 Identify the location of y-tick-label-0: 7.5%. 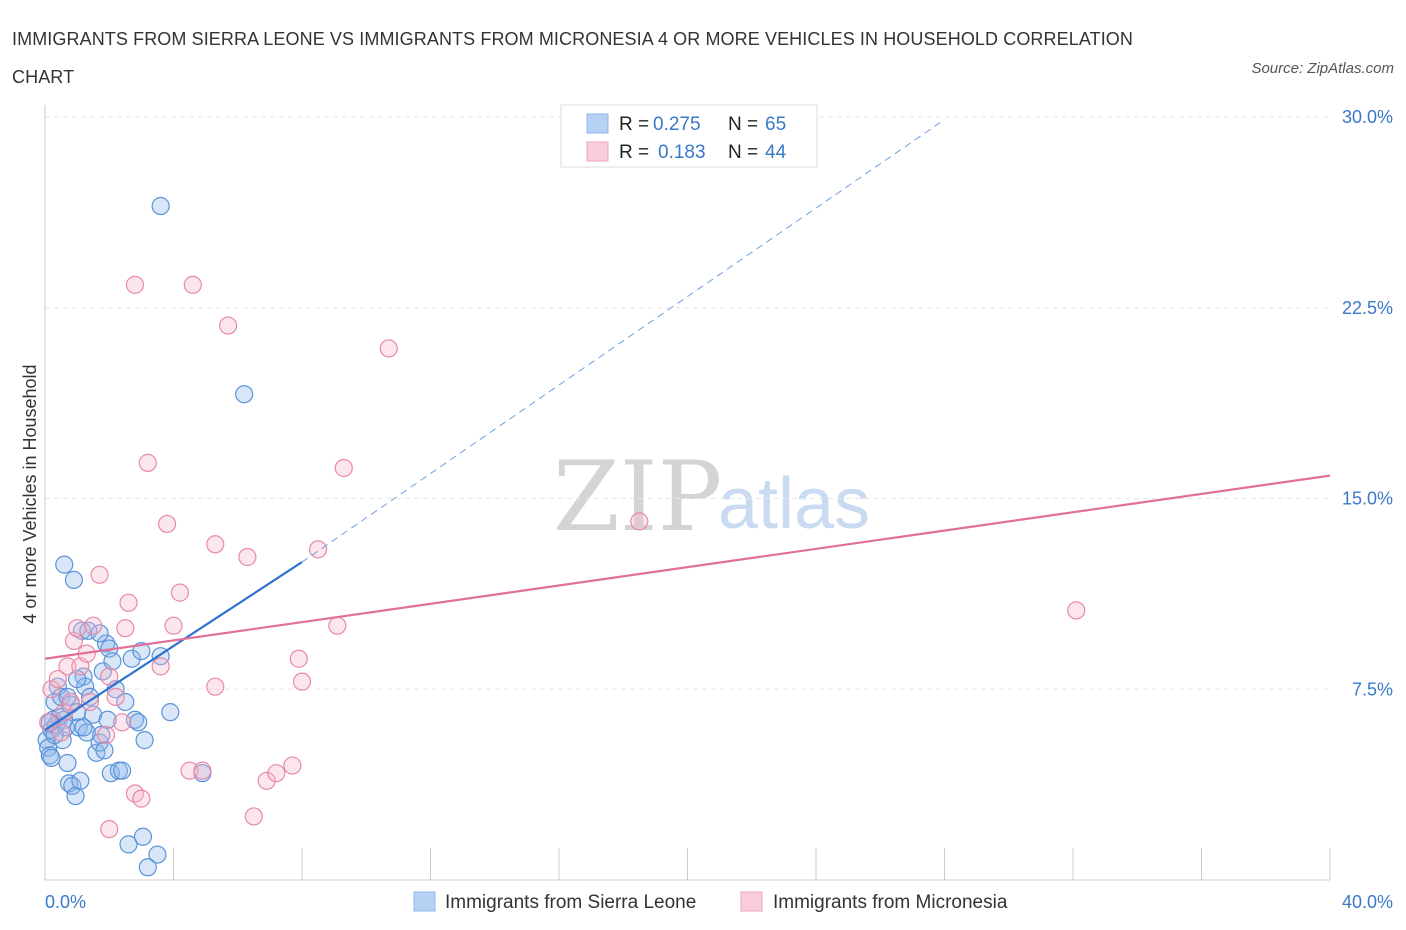
(1372, 689).